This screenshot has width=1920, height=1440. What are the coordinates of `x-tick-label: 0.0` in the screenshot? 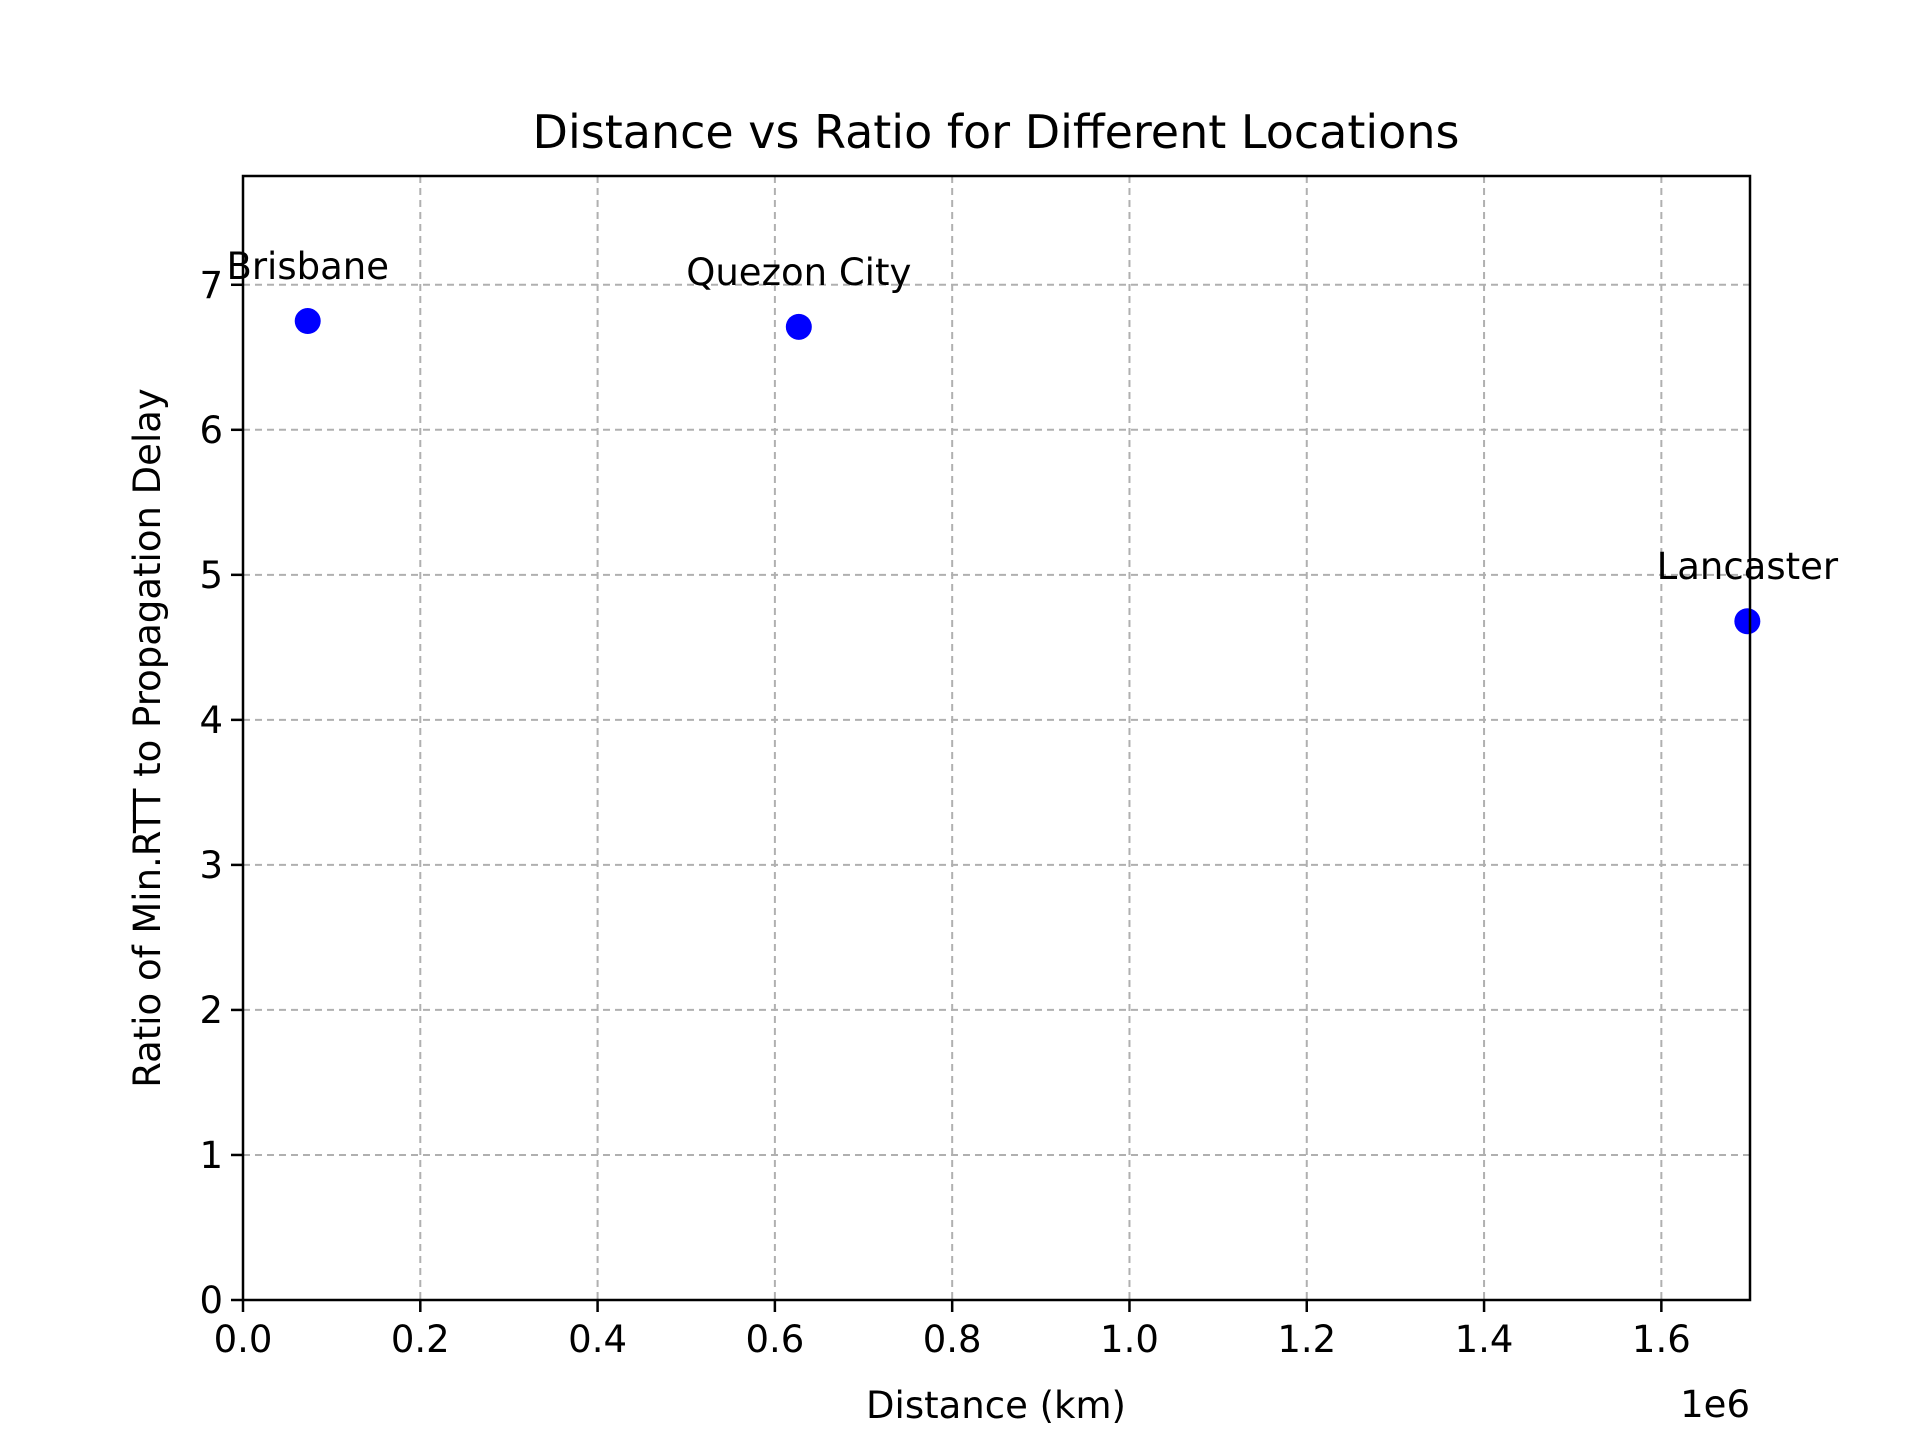 It's located at (243, 1339).